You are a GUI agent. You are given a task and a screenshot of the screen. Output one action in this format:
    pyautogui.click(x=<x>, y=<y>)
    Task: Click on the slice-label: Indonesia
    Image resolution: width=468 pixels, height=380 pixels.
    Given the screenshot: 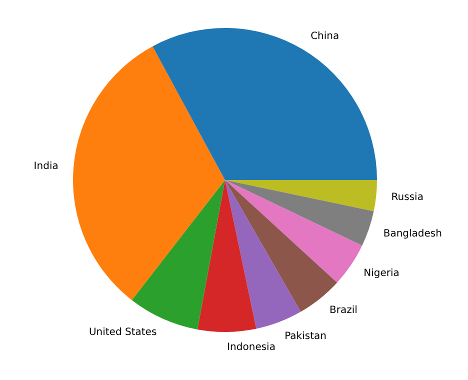 What is the action you would take?
    pyautogui.click(x=251, y=347)
    